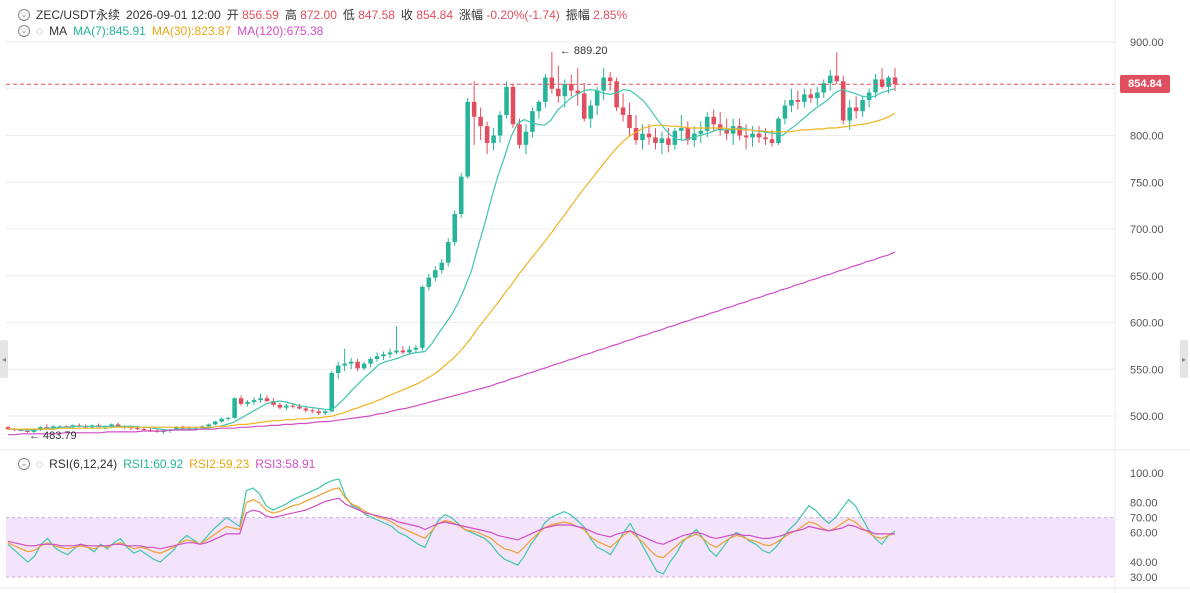  Describe the element at coordinates (1147, 230) in the screenshot. I see `y-tick-label: 700.00` at that location.